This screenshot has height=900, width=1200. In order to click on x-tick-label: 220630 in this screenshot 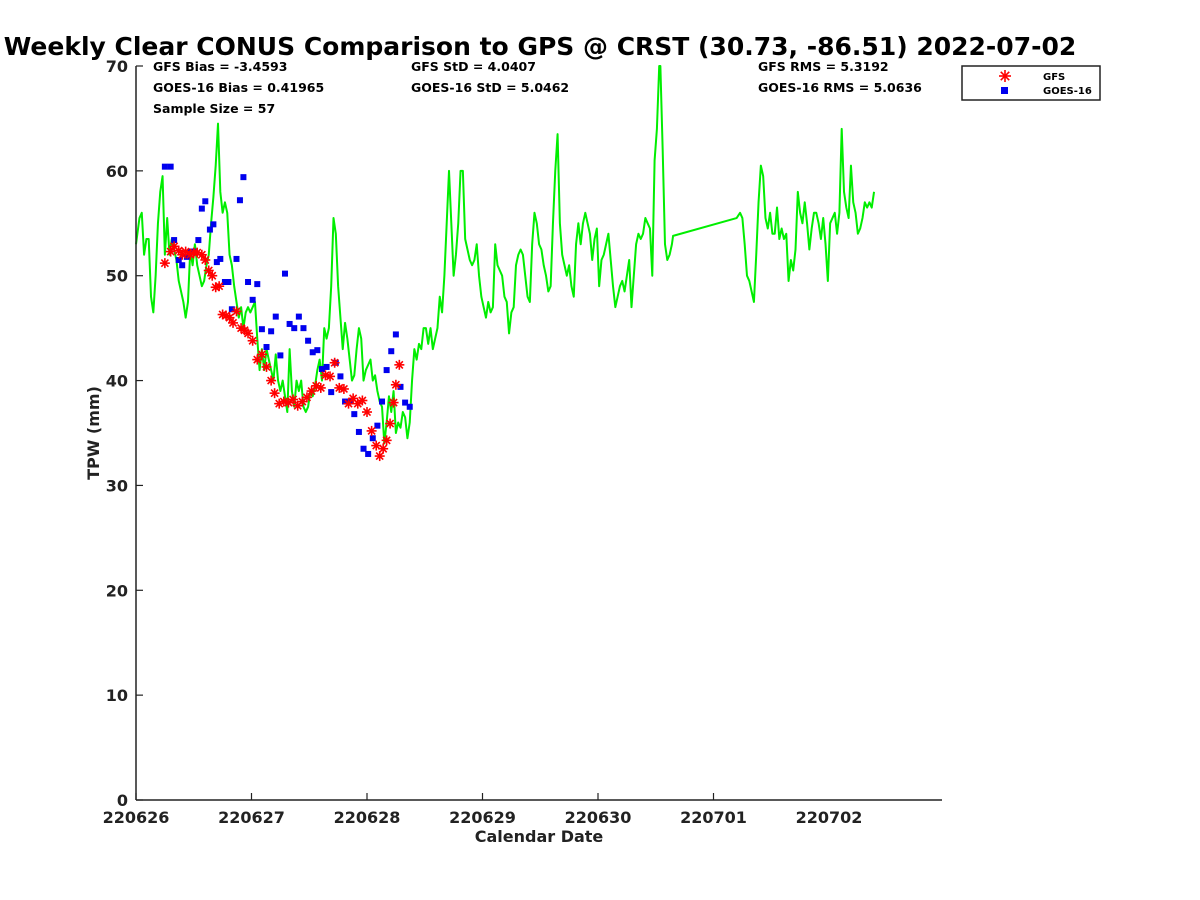, I will do `click(598, 817)`.